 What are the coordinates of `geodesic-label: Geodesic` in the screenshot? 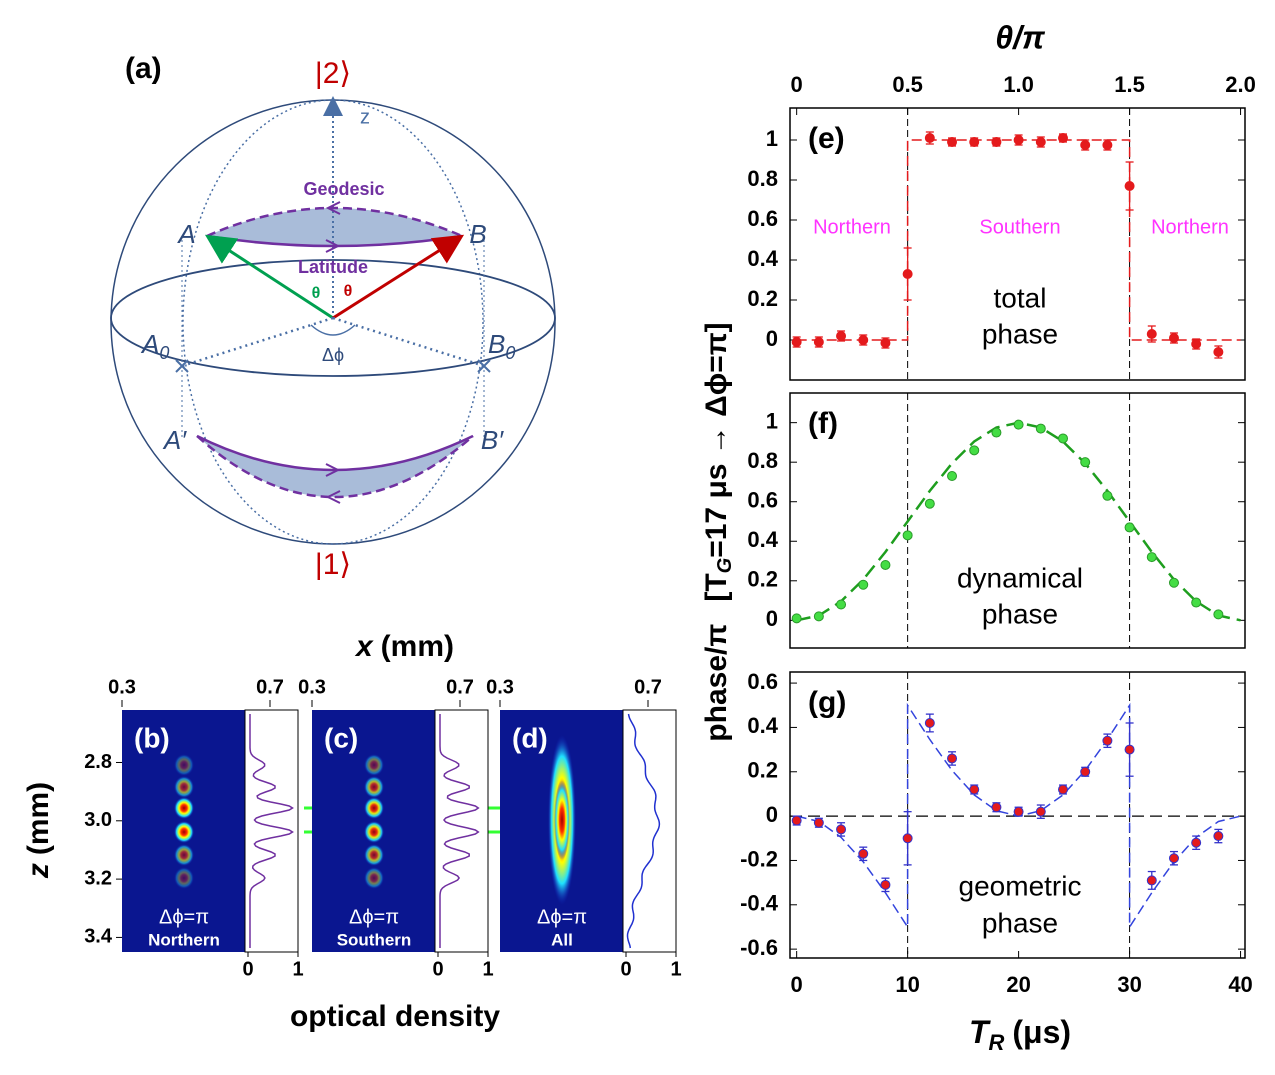 It's located at (343, 189).